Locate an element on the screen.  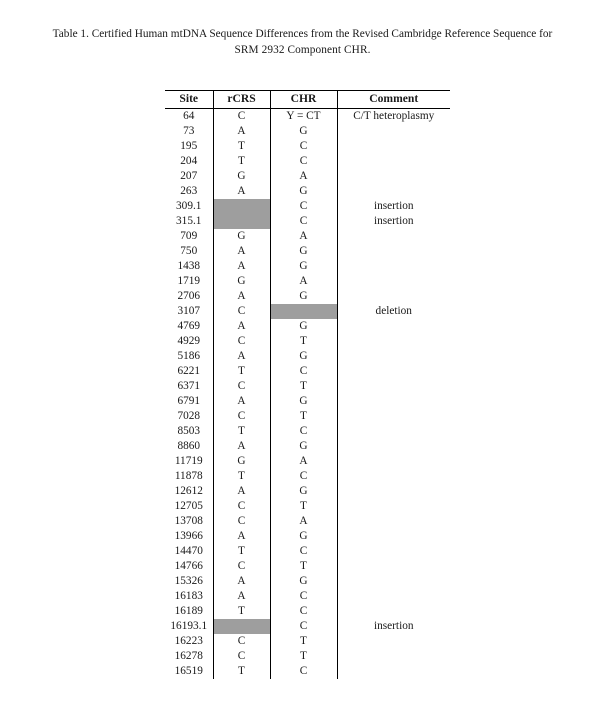
table-row: 16183 A C is located at coordinates (307, 596).